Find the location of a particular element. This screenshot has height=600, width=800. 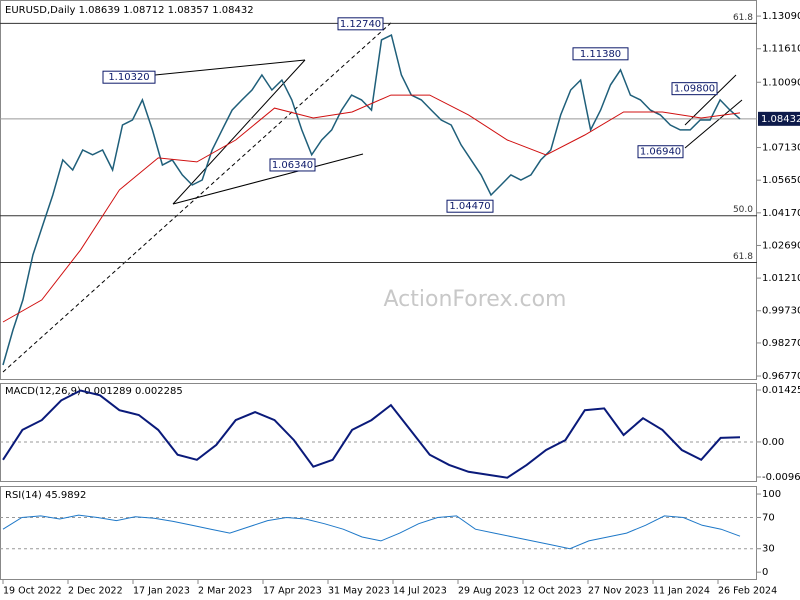

annotation-label: 1.06340 is located at coordinates (292, 165).